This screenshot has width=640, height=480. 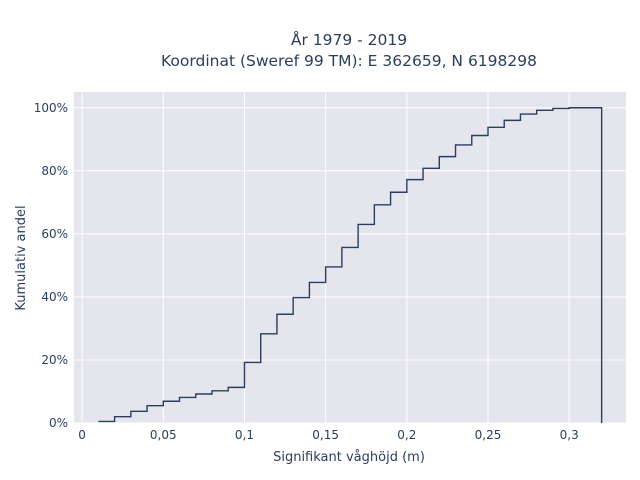 What do you see at coordinates (51, 108) in the screenshot?
I see `y-tick-label: 100%` at bounding box center [51, 108].